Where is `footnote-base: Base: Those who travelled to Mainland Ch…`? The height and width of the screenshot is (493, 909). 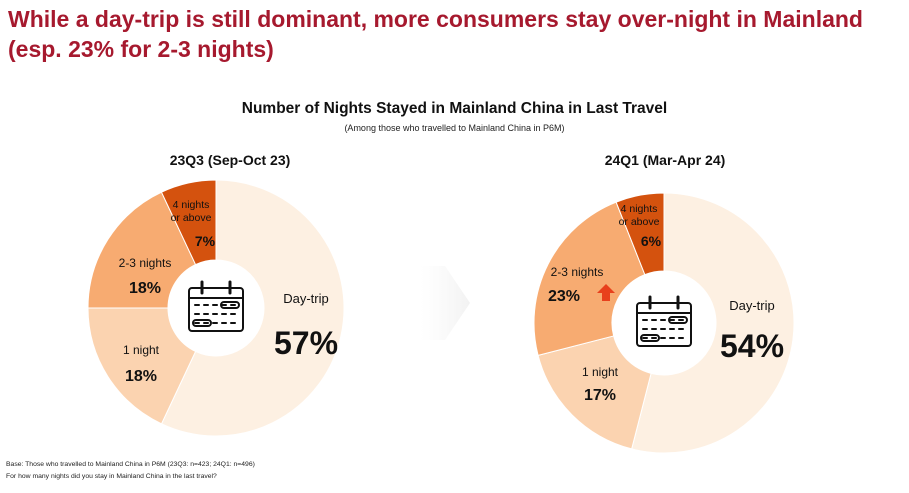 footnote-base: Base: Those who travelled to Mainland Ch… is located at coordinates (130, 464).